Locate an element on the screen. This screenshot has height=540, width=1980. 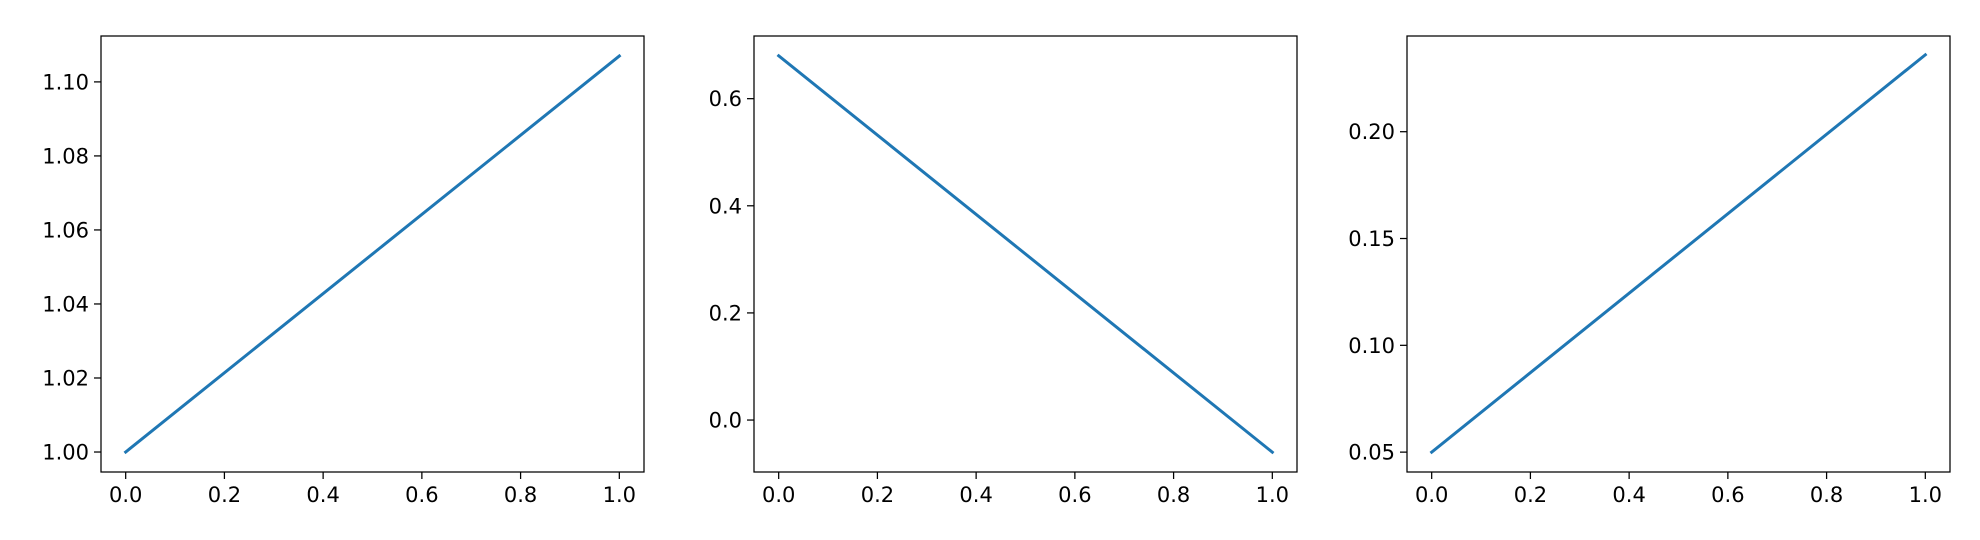
y-tick-label: 0.15 is located at coordinates (1371, 239).